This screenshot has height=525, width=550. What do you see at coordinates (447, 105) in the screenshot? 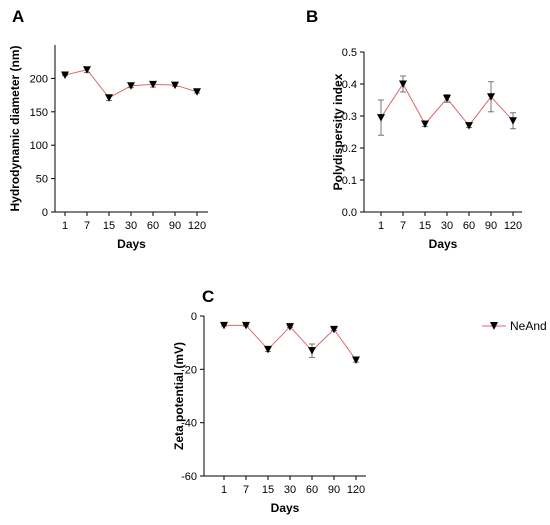
I see `series-line` at bounding box center [447, 105].